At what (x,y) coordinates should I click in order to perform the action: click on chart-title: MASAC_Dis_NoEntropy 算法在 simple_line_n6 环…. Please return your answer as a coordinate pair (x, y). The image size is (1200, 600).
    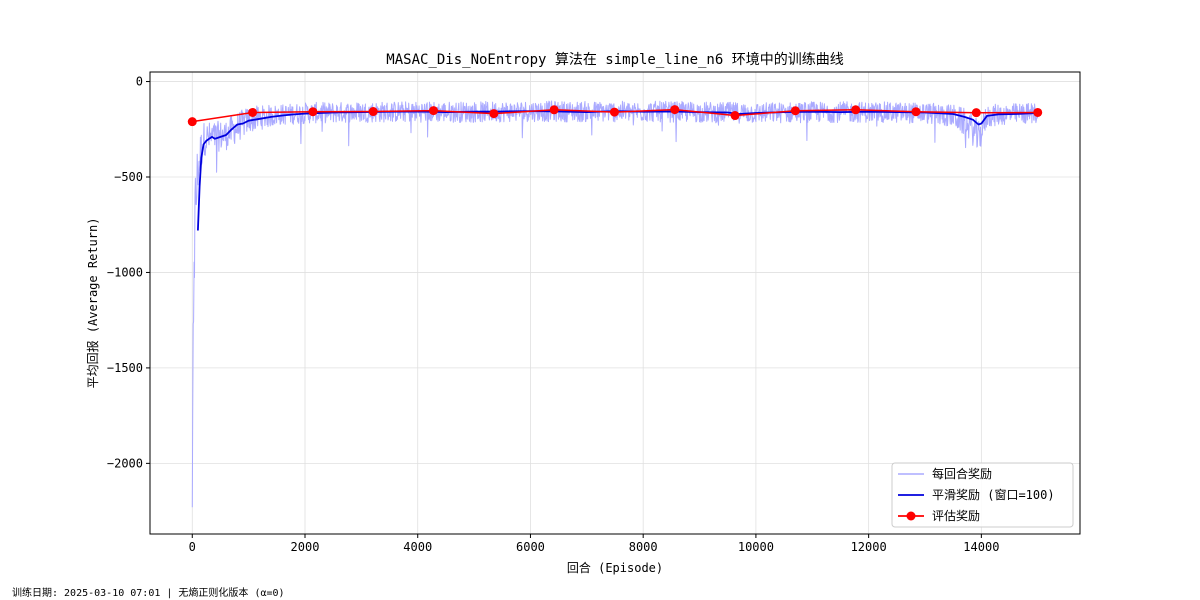
    Looking at the image, I should click on (614, 60).